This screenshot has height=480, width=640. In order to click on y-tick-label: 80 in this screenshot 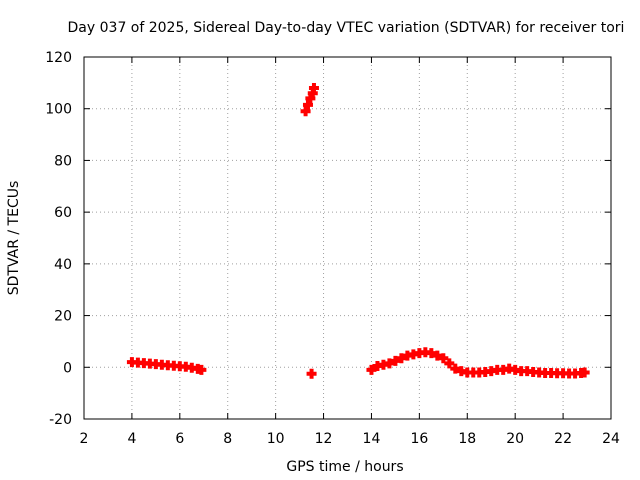, I will do `click(63, 161)`.